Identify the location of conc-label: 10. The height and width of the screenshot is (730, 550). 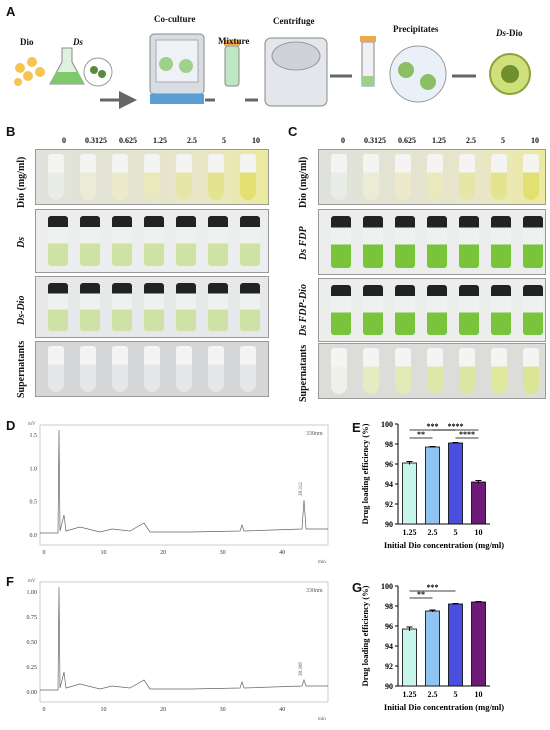
(535, 140).